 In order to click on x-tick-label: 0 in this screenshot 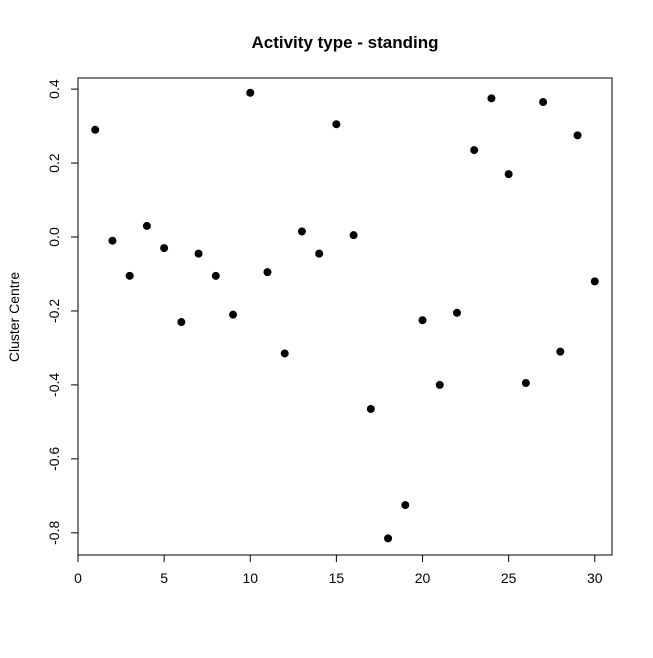, I will do `click(78, 578)`.